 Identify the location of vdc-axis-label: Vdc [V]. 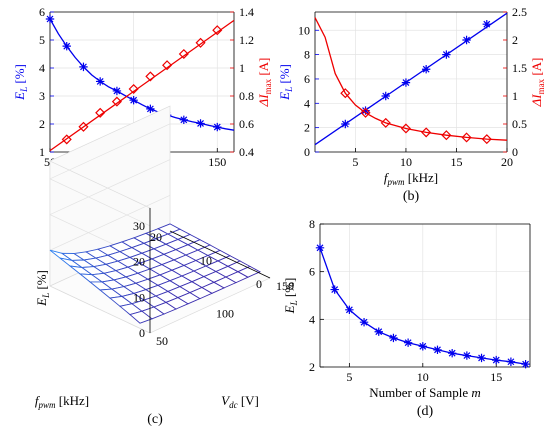
(240, 401).